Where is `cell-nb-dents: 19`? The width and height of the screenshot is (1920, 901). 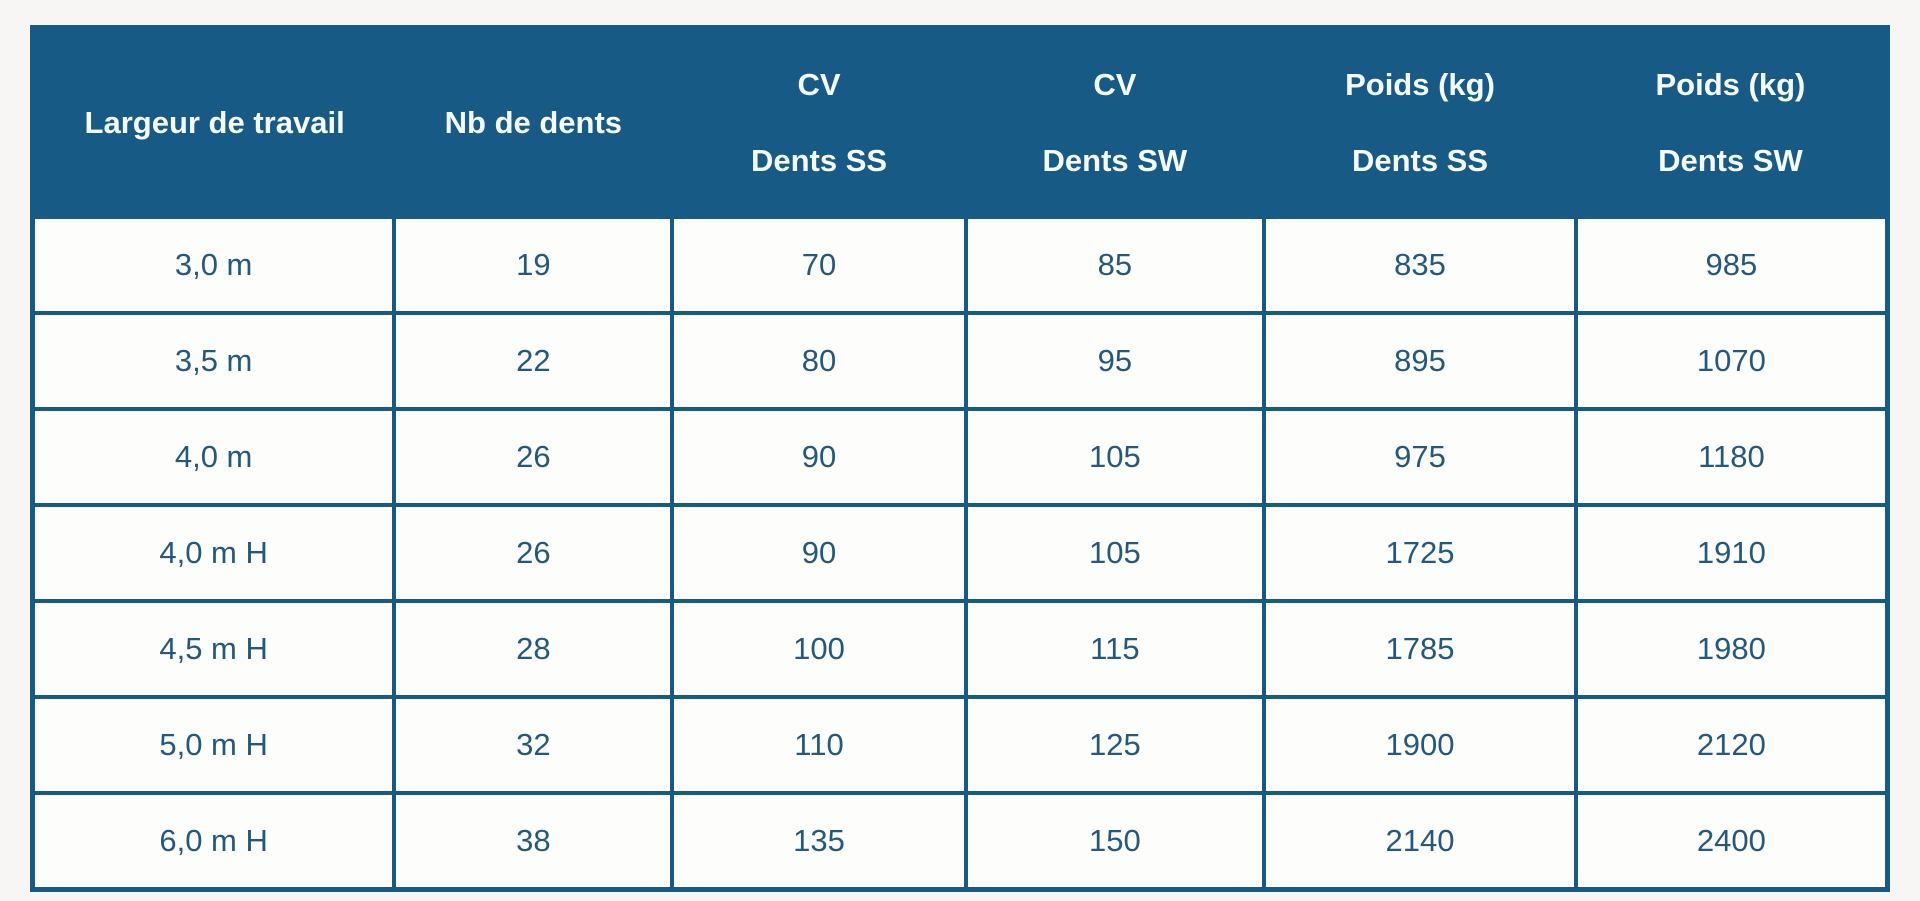 cell-nb-dents: 19 is located at coordinates (533, 265).